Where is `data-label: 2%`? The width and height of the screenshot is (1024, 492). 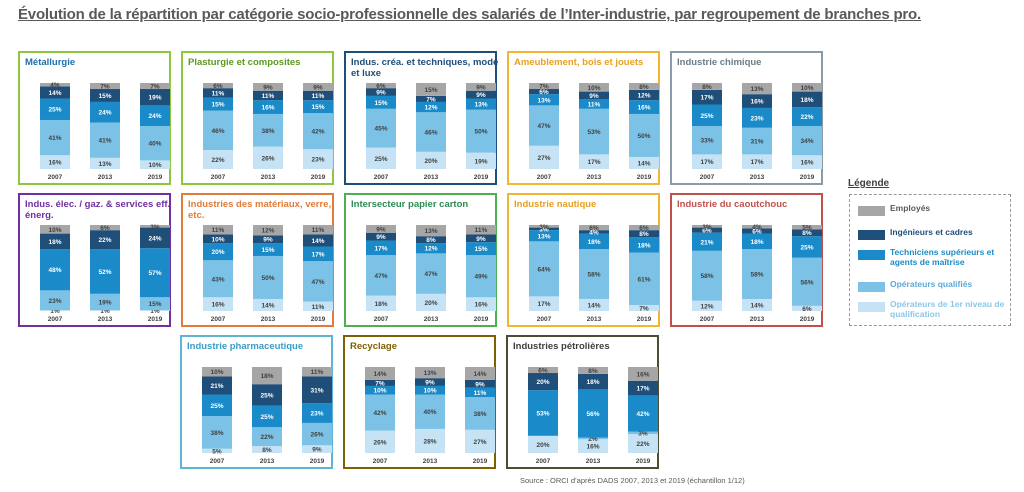 data-label: 2% is located at coordinates (593, 439).